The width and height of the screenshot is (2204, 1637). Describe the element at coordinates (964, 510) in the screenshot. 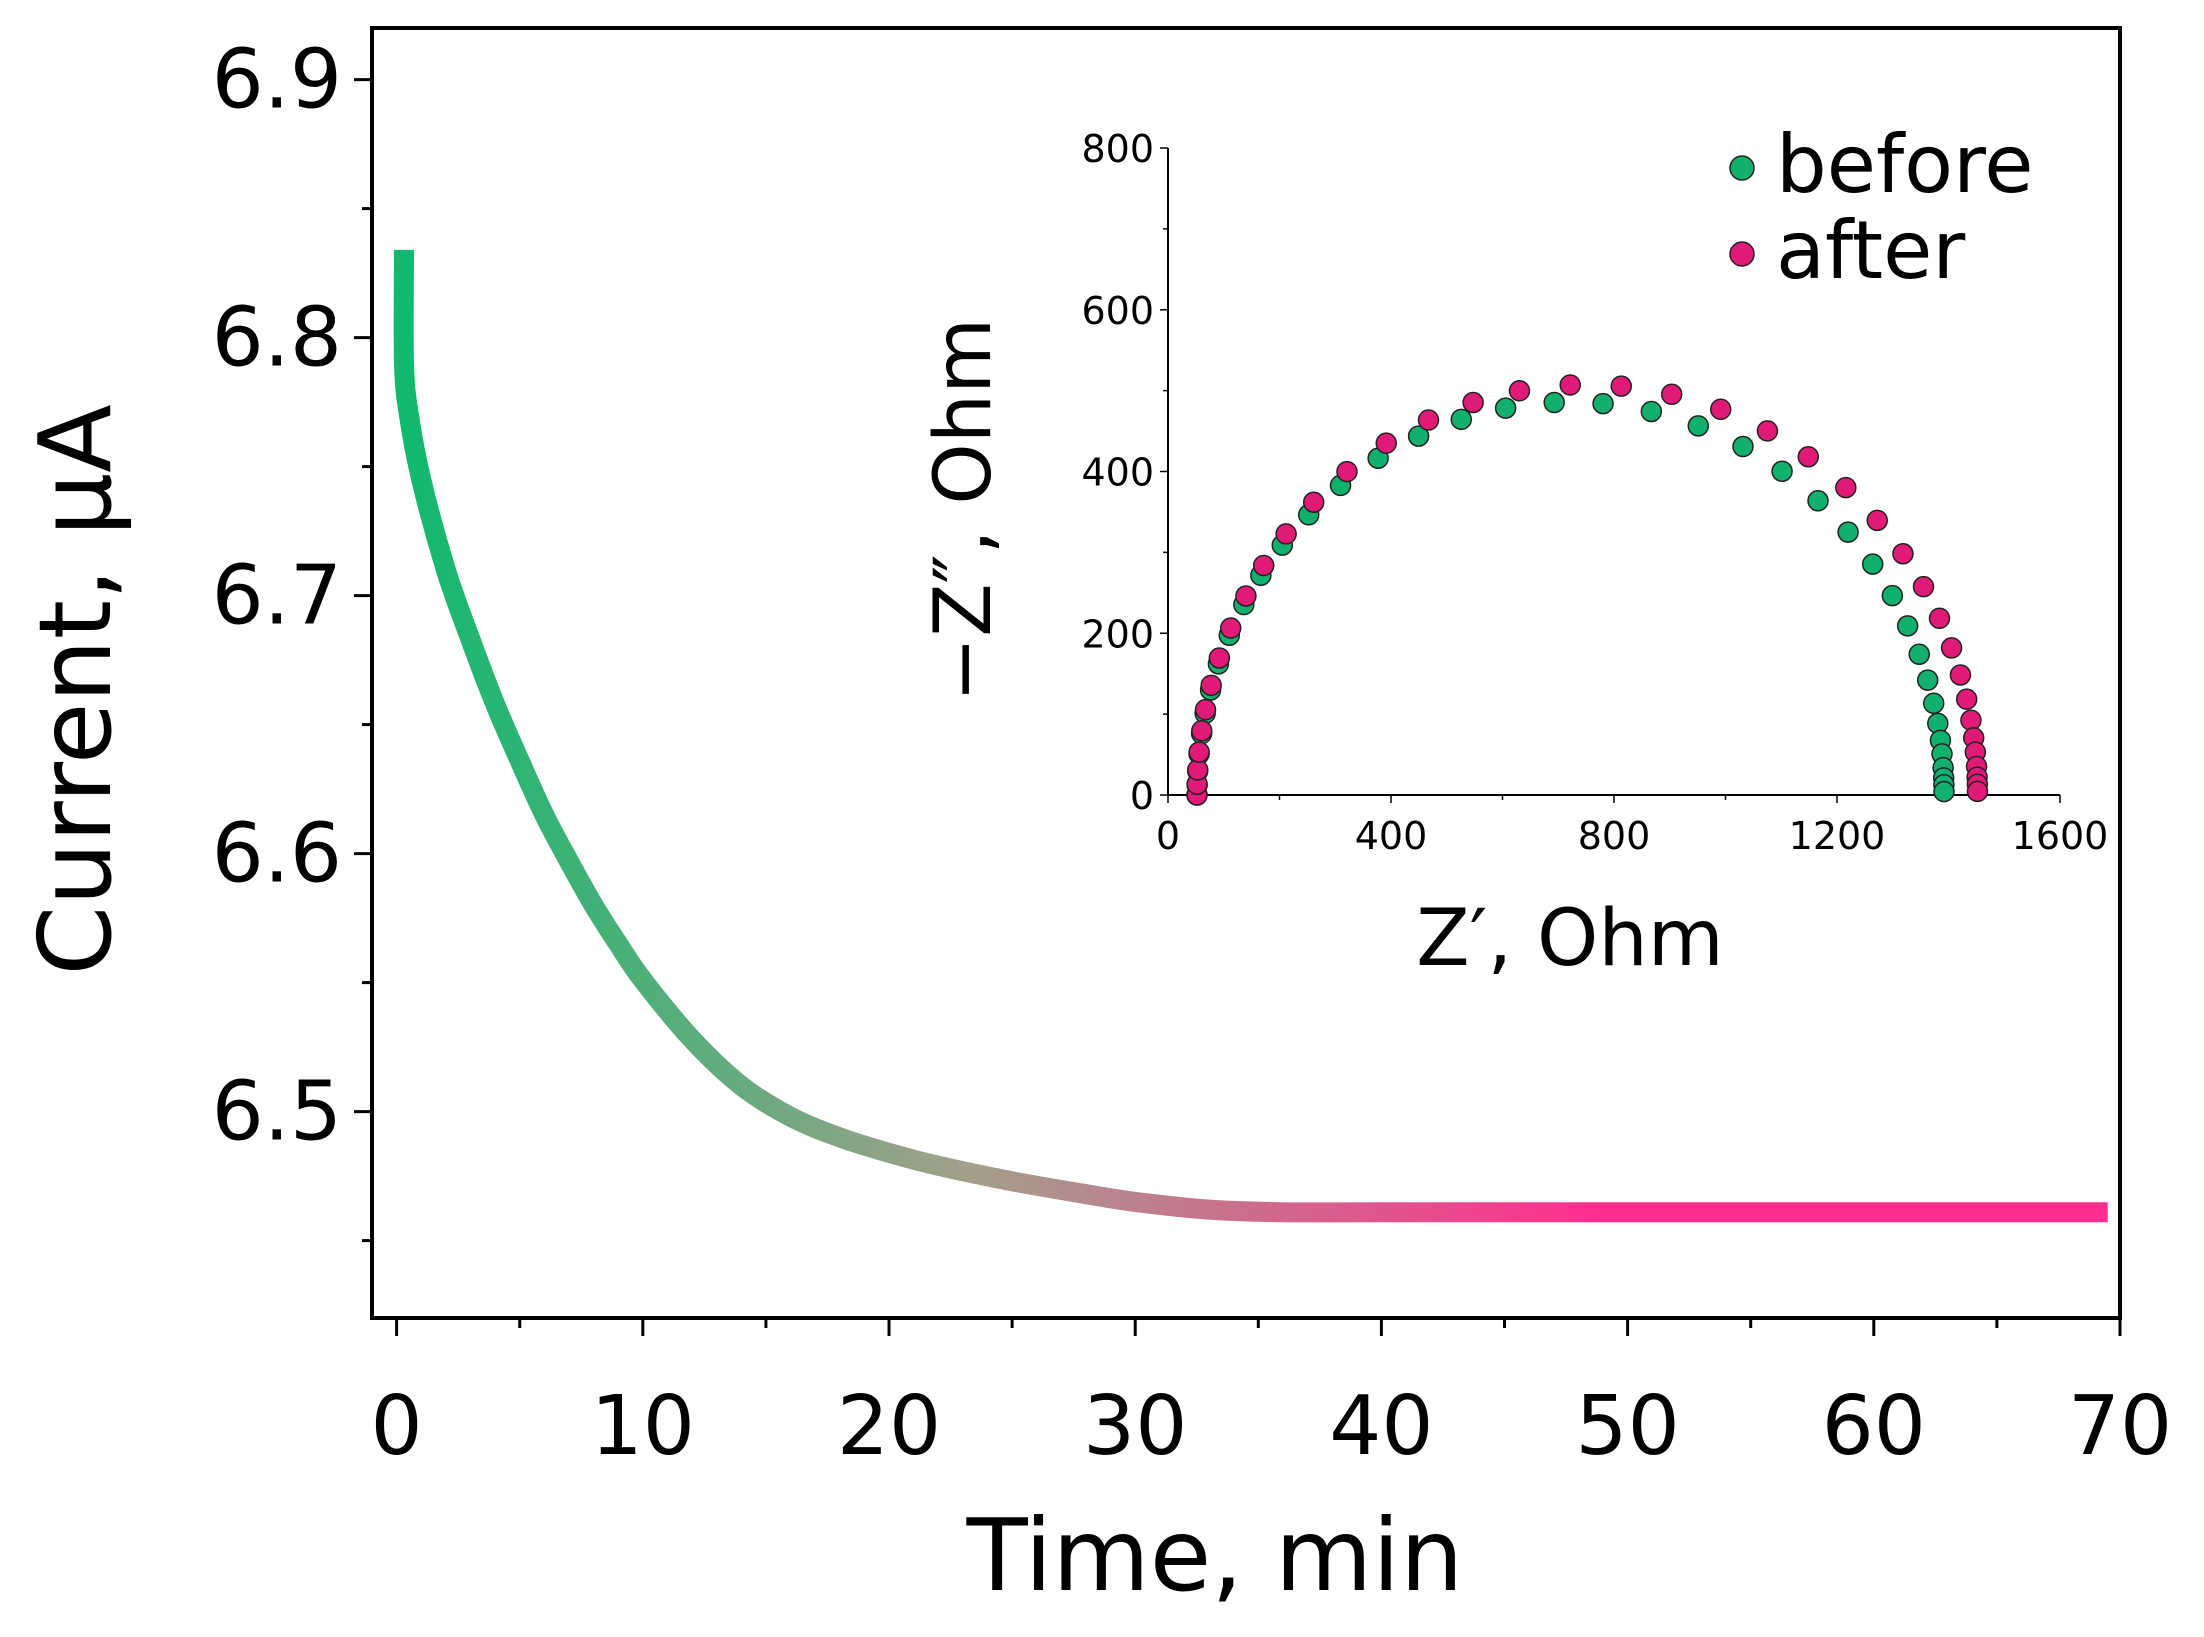

I see `inset-y-axis-title: −Z″, Ohm` at that location.